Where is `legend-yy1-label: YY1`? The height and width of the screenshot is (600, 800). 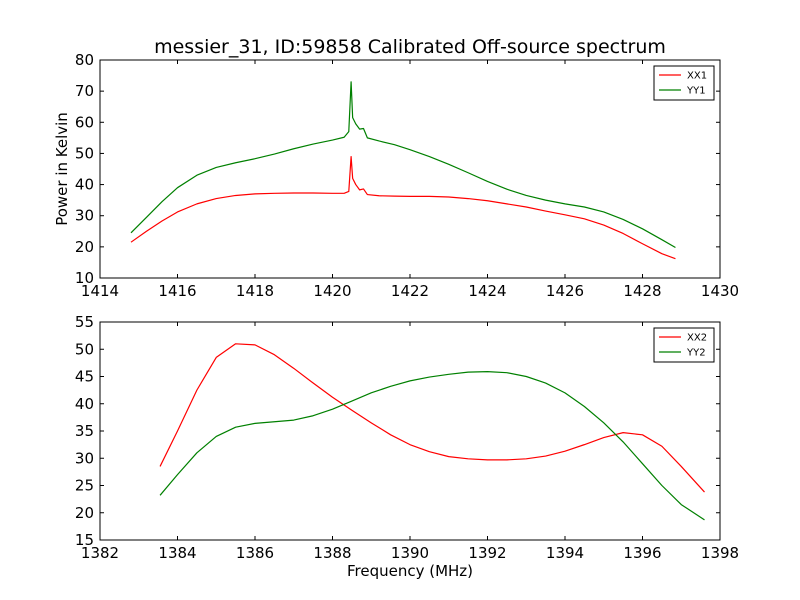 legend-yy1-label: YY1 is located at coordinates (696, 91).